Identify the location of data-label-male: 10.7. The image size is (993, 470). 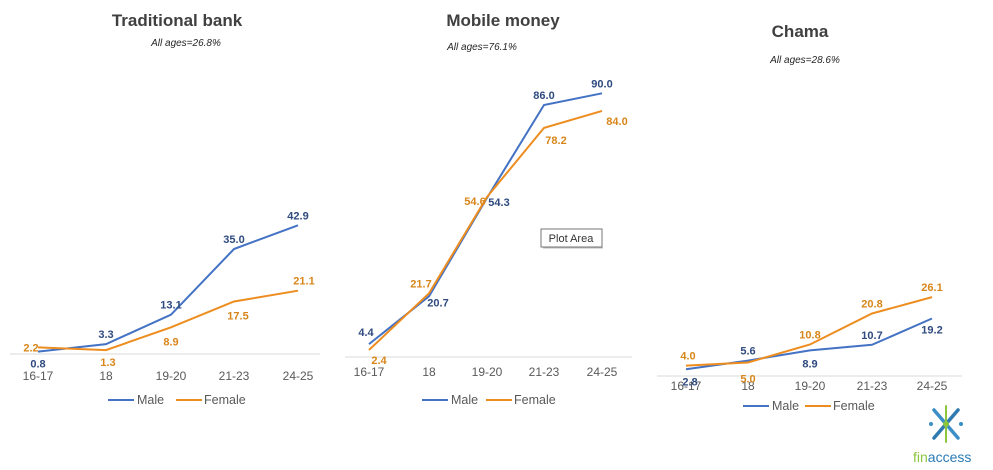
(871, 336).